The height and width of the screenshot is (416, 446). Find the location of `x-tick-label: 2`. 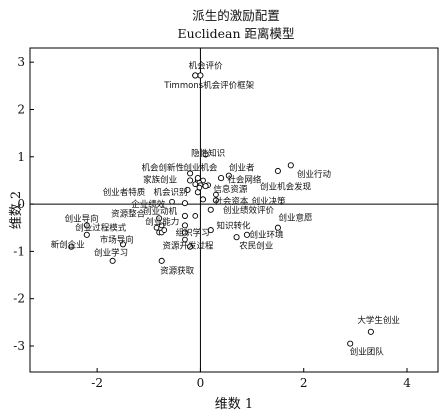

x-tick-label: 2 is located at coordinates (304, 383).